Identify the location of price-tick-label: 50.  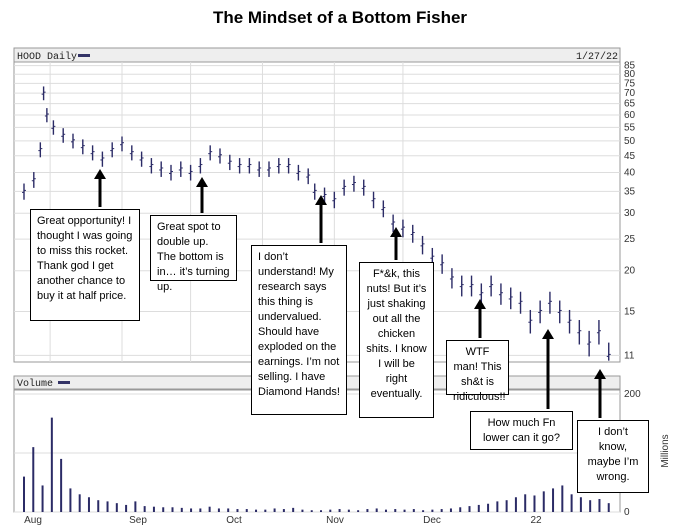
(630, 141).